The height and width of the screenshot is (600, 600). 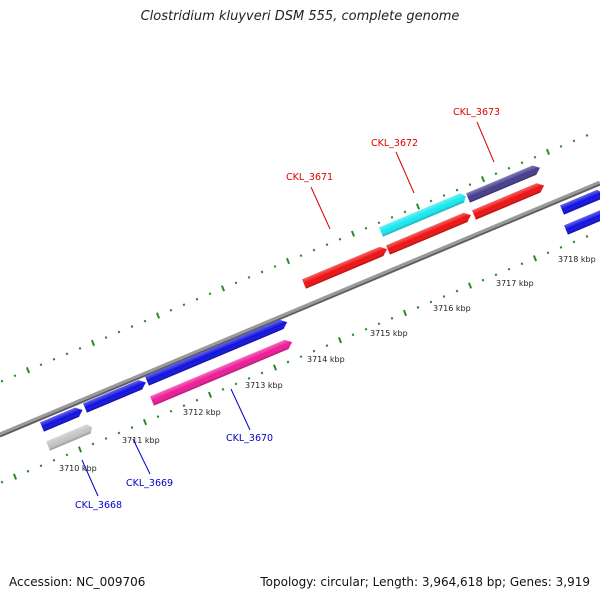 What do you see at coordinates (309, 177) in the screenshot?
I see `gene-label-ckl-3671: CKL_3671` at bounding box center [309, 177].